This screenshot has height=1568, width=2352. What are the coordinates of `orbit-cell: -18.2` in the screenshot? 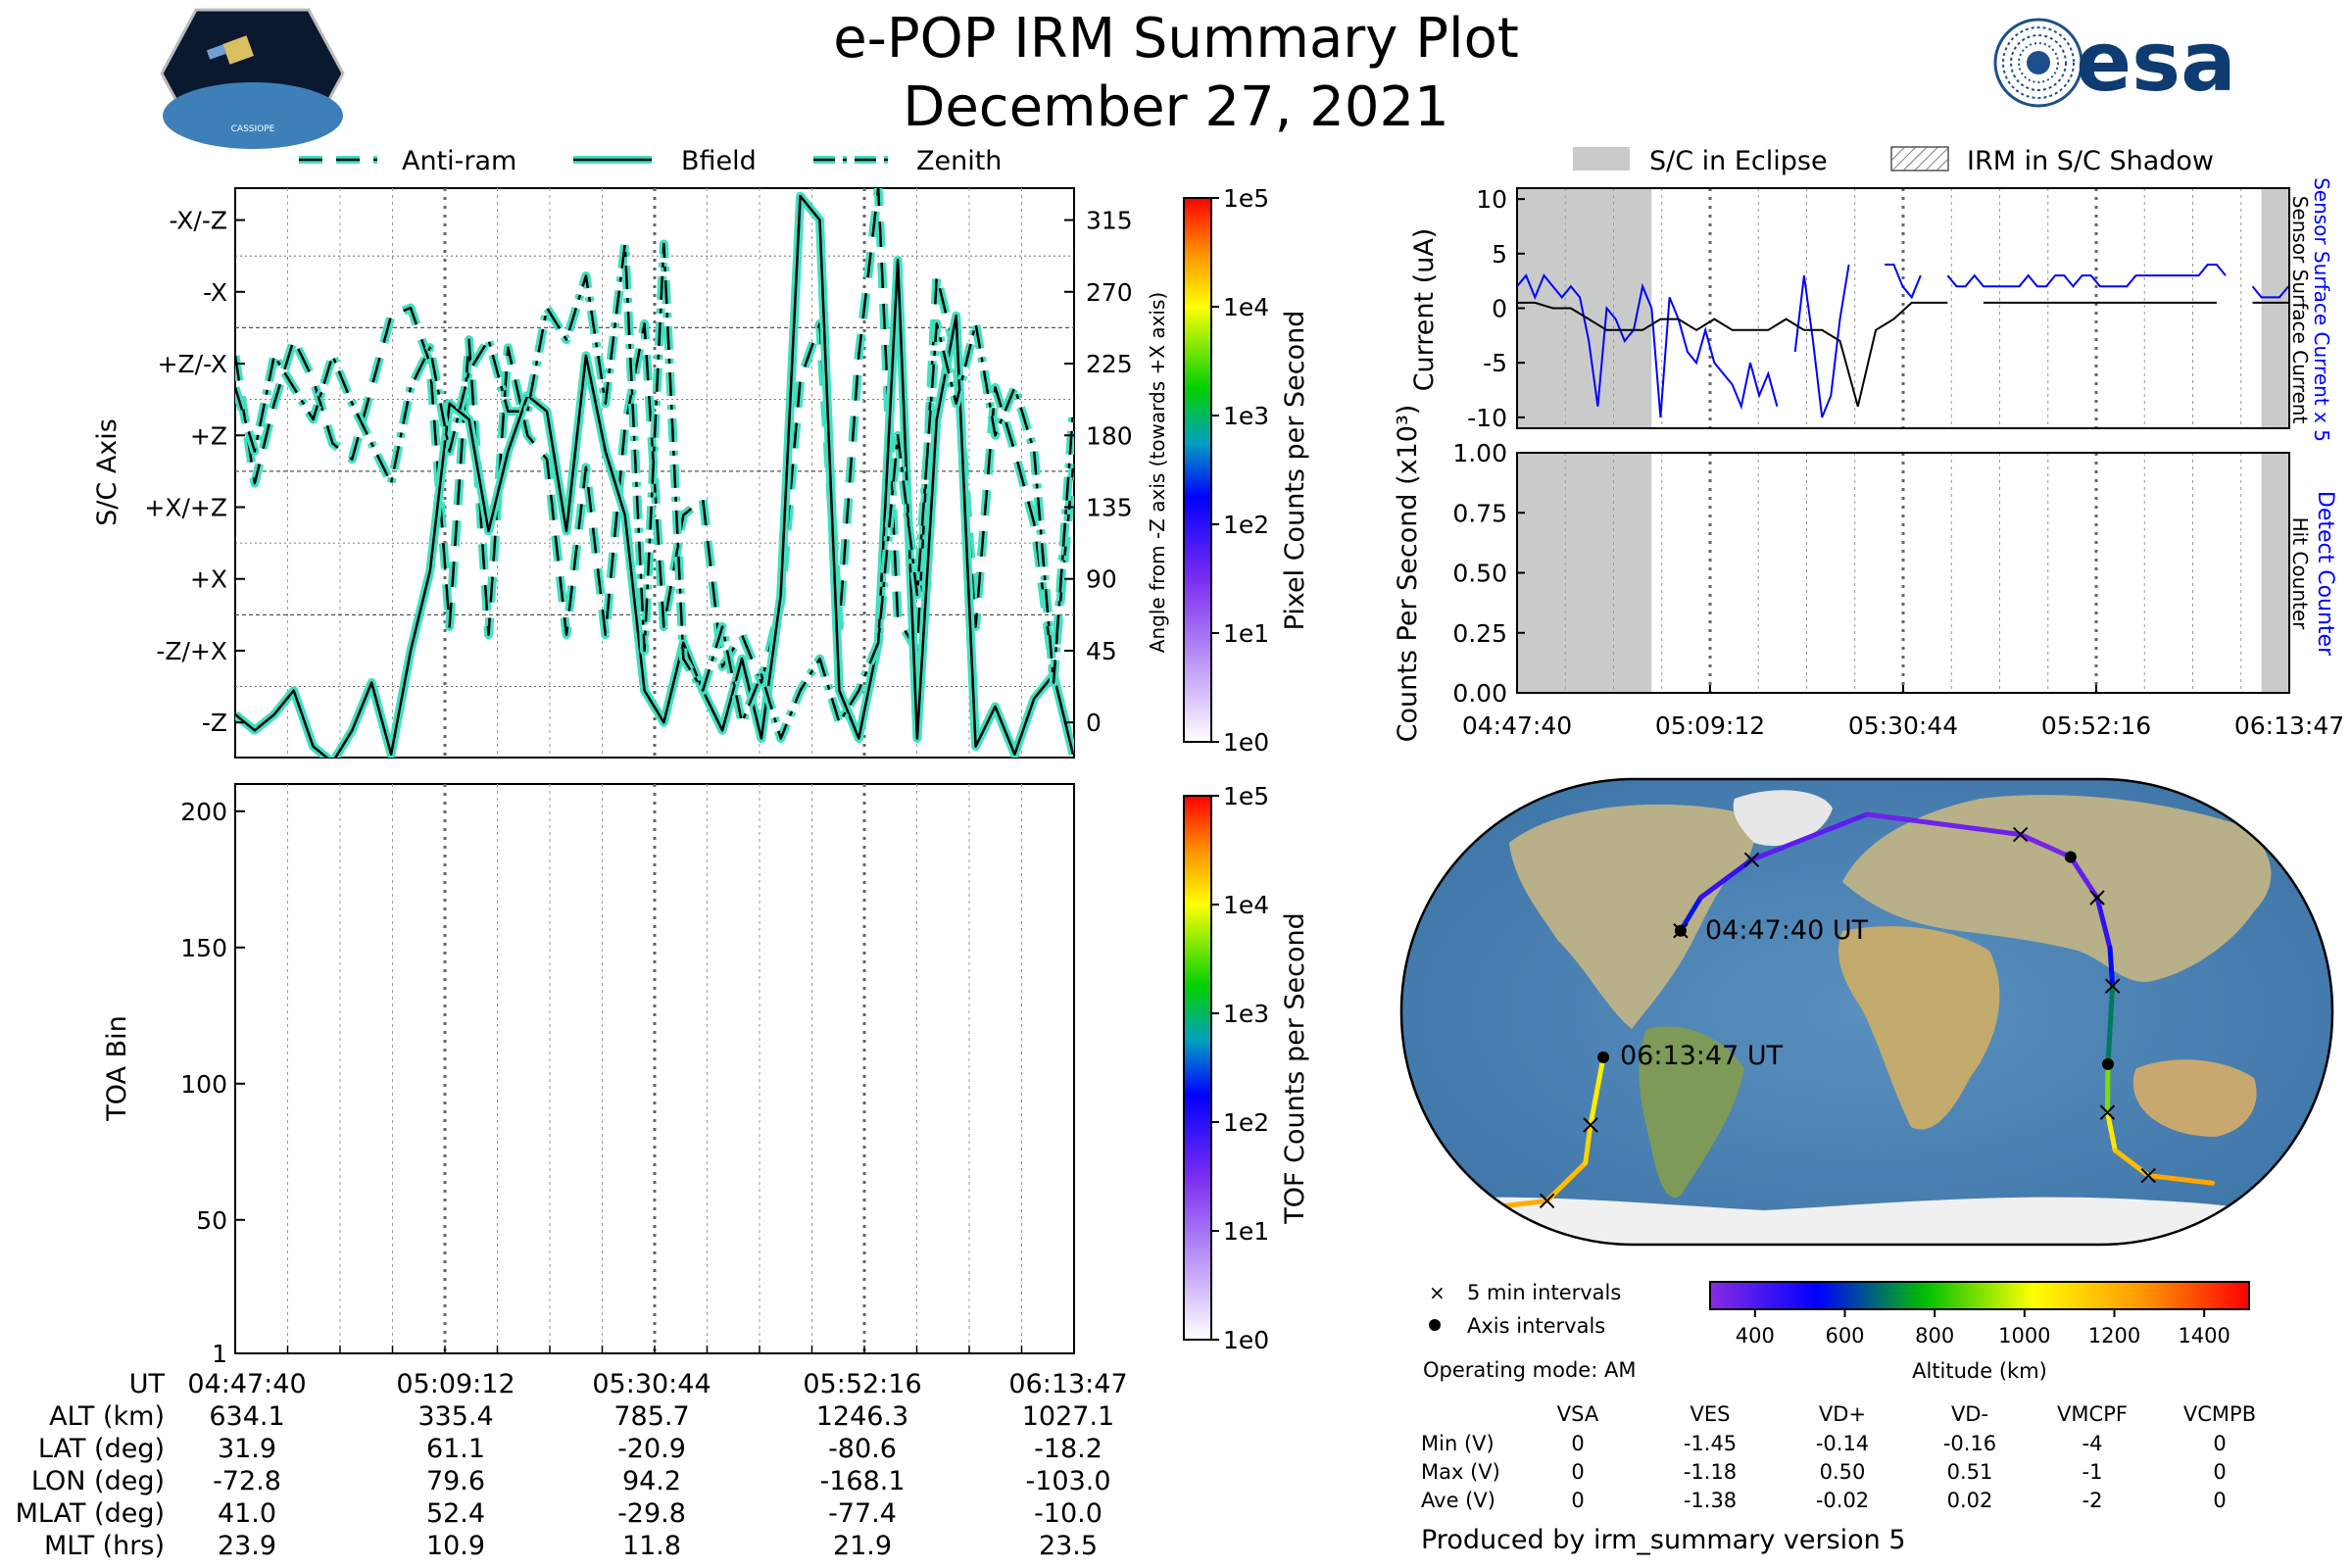 It's located at (1068, 1449).